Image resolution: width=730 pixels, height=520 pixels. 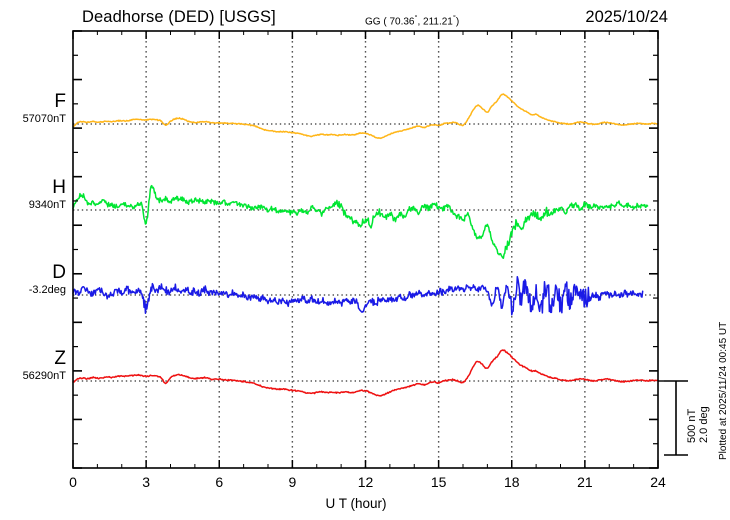 What do you see at coordinates (219, 482) in the screenshot?
I see `x-tick-label-6: 6` at bounding box center [219, 482].